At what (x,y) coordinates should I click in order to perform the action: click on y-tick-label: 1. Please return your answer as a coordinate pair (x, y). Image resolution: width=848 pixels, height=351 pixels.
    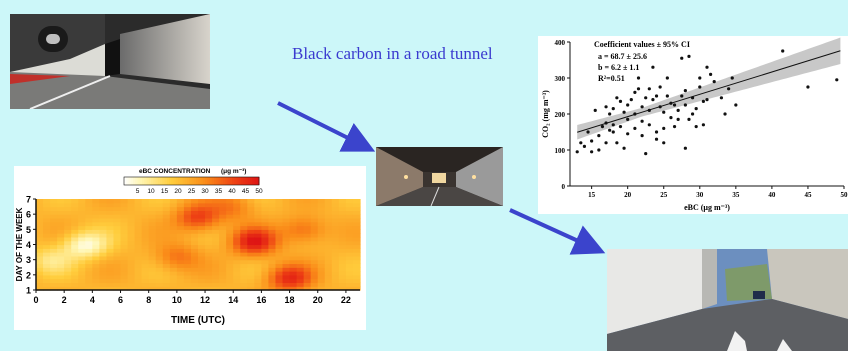
    Looking at the image, I should click on (28, 291).